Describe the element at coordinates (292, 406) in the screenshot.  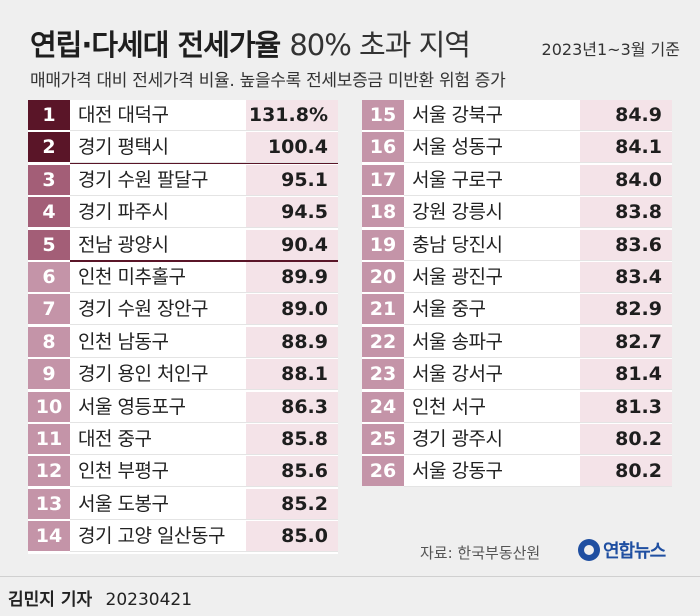
I see `ratio-value: 86.3` at that location.